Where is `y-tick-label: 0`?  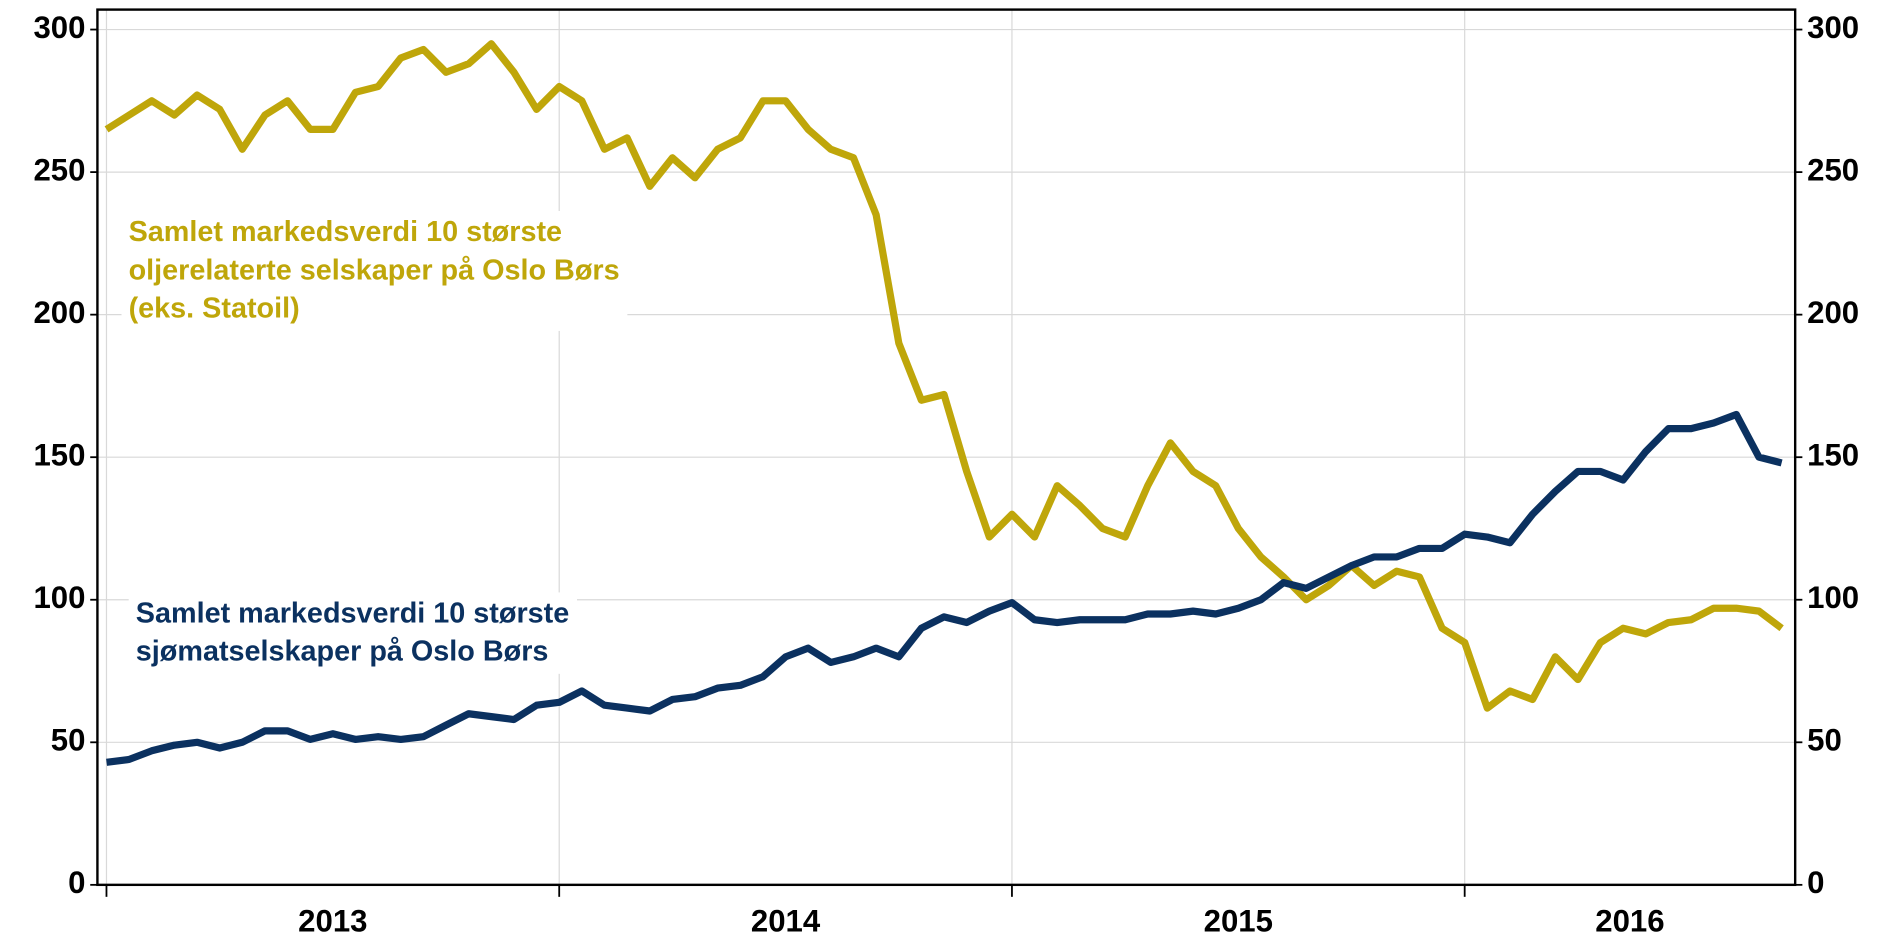
y-tick-label: 0 is located at coordinates (76, 882).